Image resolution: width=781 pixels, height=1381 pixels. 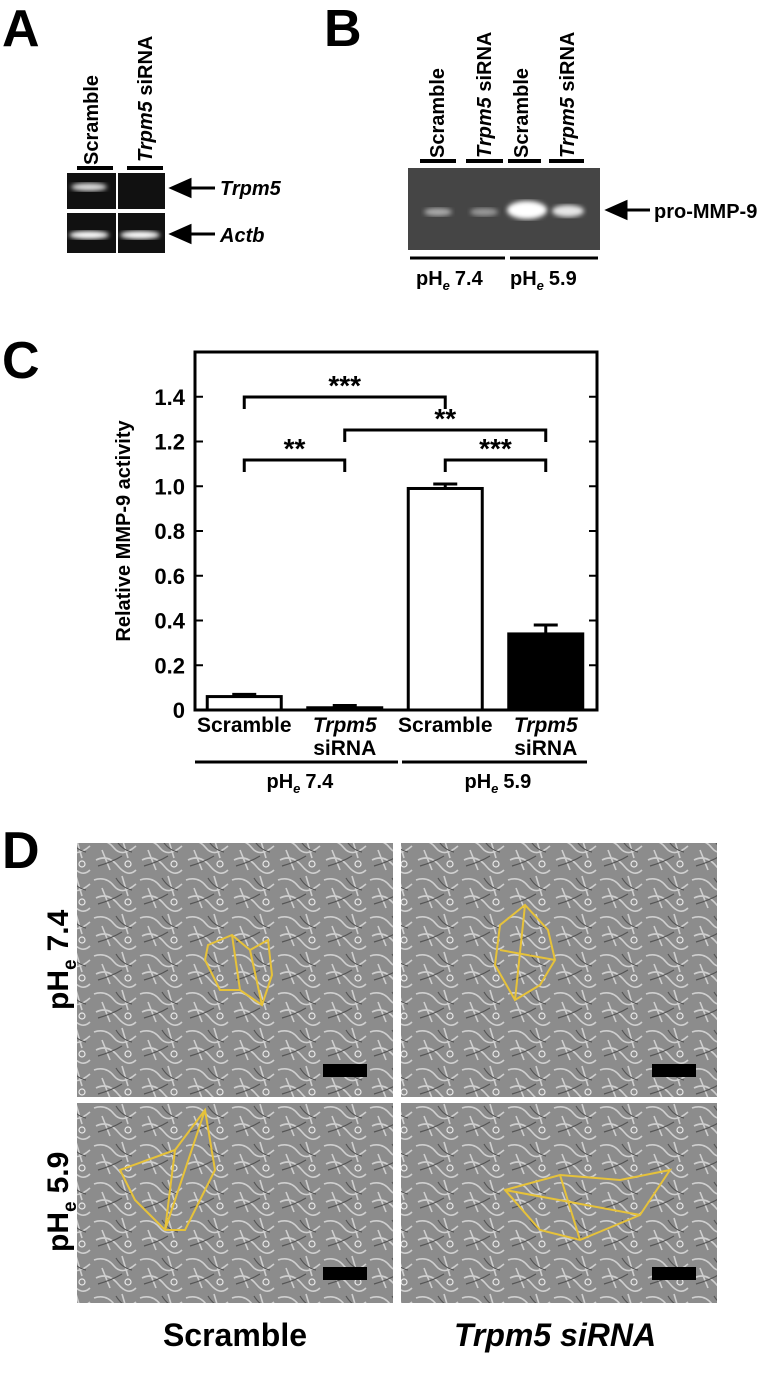 I want to click on y-tick-label: 0.2, so click(x=169, y=665).